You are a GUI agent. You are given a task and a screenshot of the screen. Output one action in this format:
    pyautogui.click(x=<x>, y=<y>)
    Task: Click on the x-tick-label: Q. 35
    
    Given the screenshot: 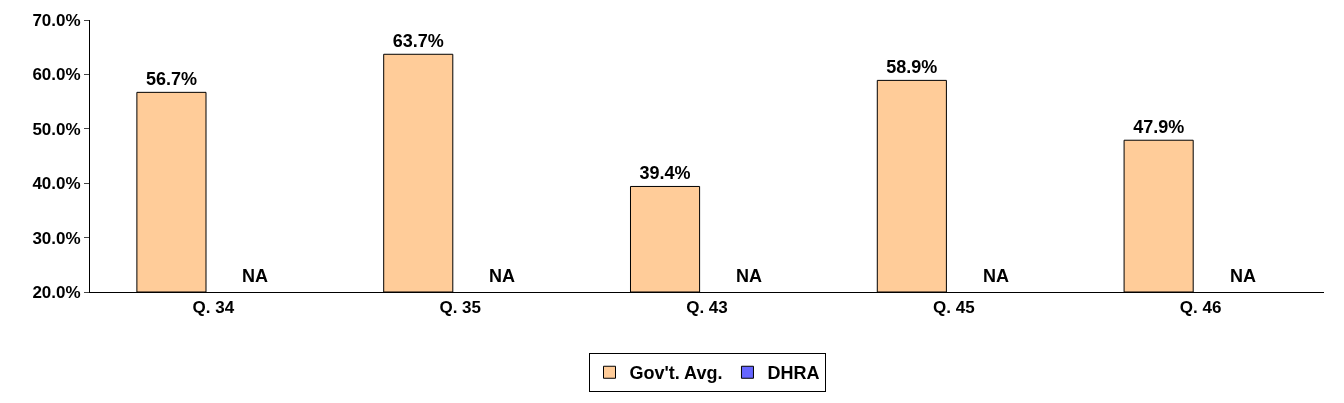 What is the action you would take?
    pyautogui.click(x=460, y=308)
    